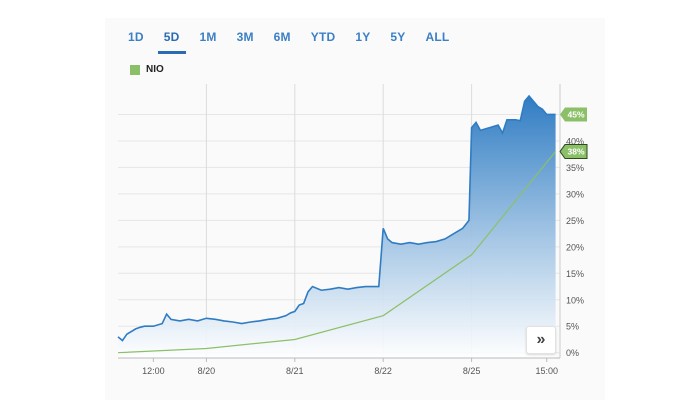  Describe the element at coordinates (575, 300) in the screenshot. I see `y-tick-label: 10%` at that location.